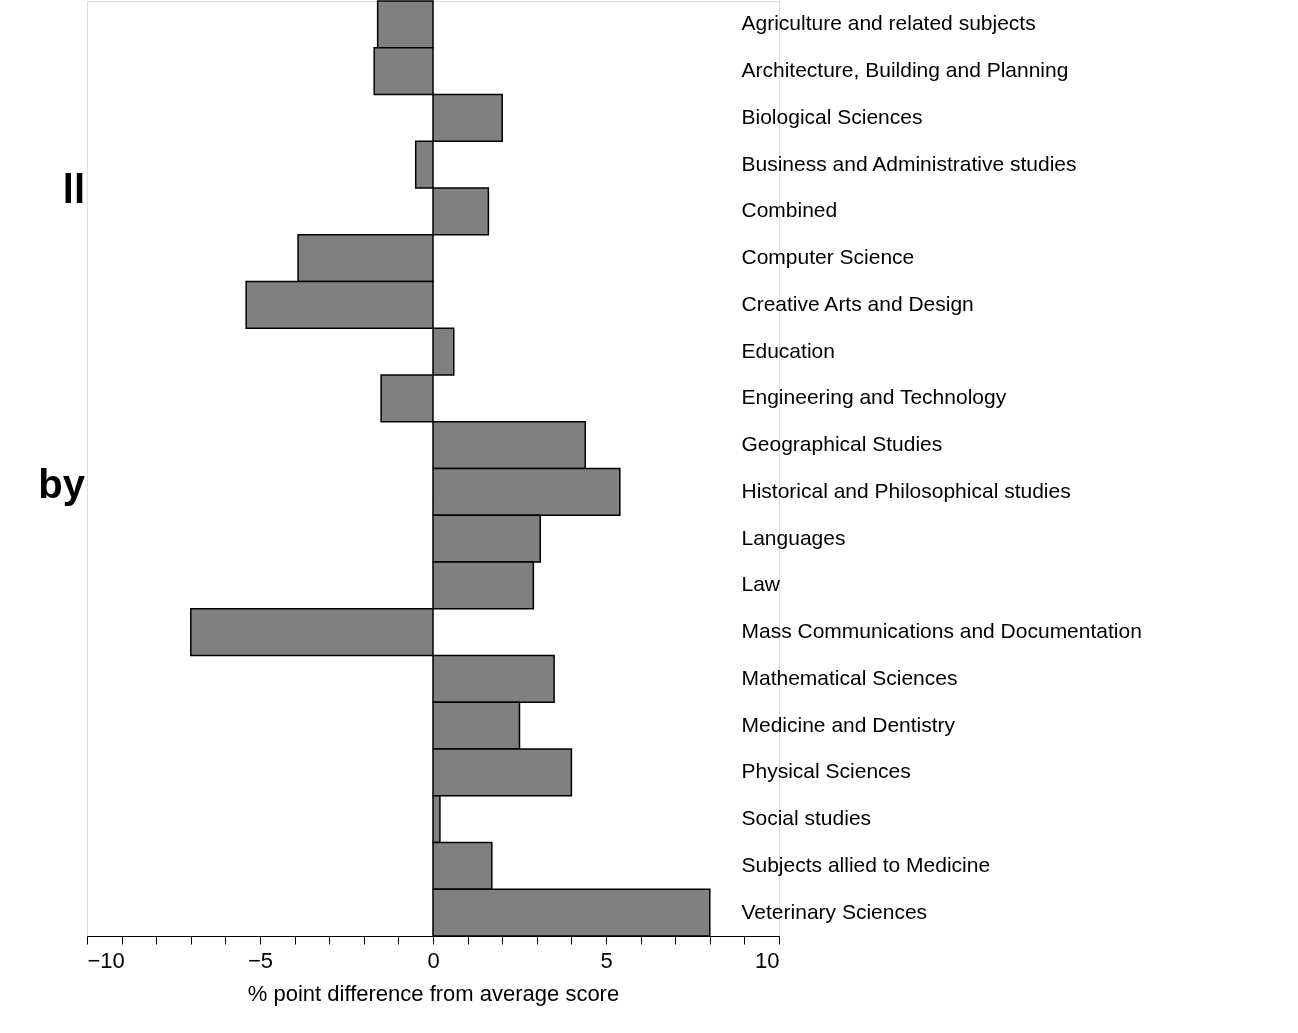 This screenshot has width=1298, height=1033. I want to click on y-tick-label: Agriculture and related subjects, so click(888, 23).